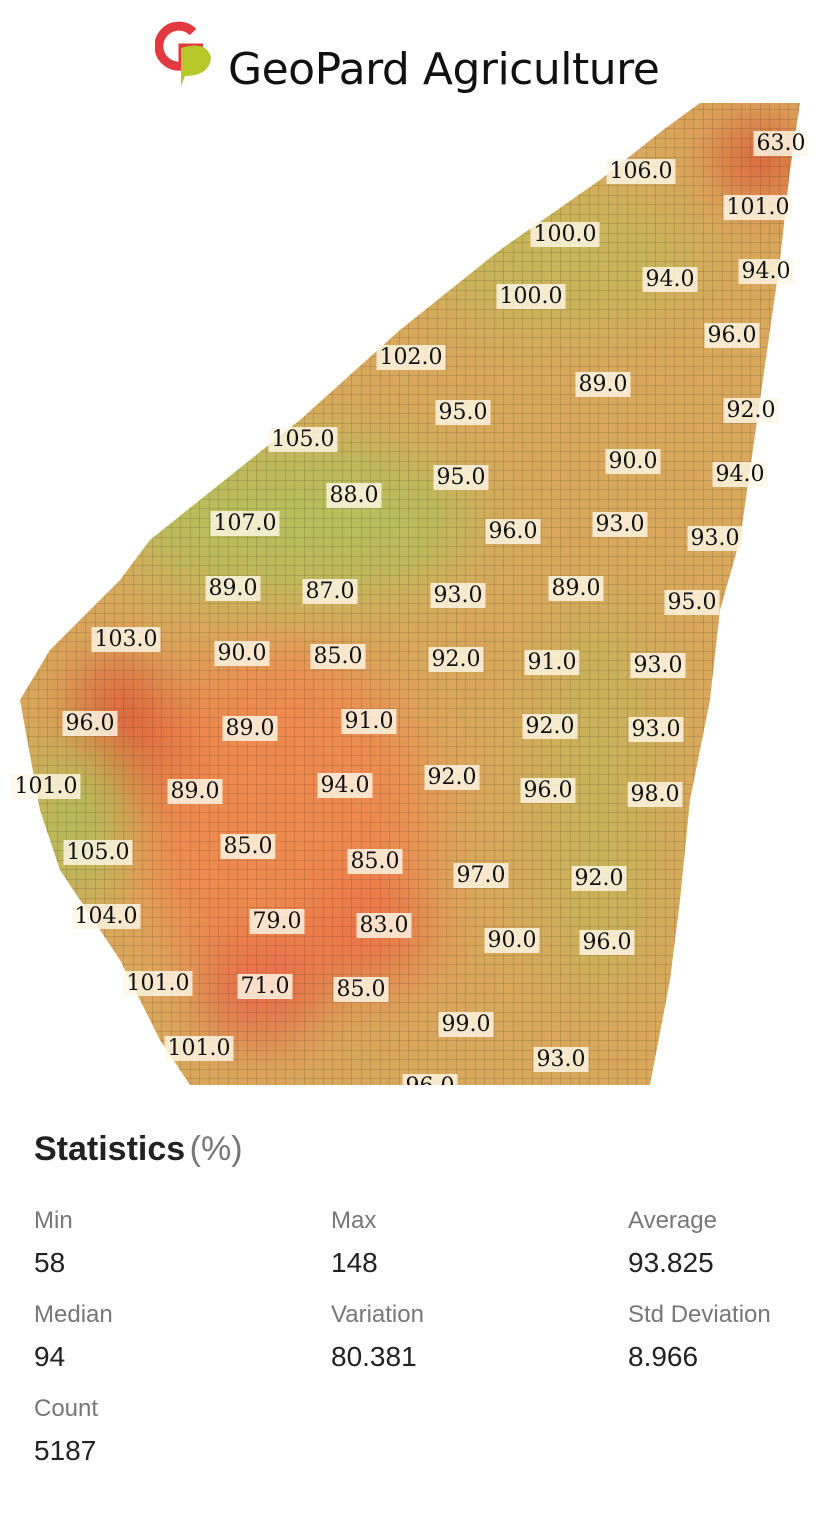 This screenshot has height=1536, width=825. I want to click on zone-label: 102.0, so click(411, 357).